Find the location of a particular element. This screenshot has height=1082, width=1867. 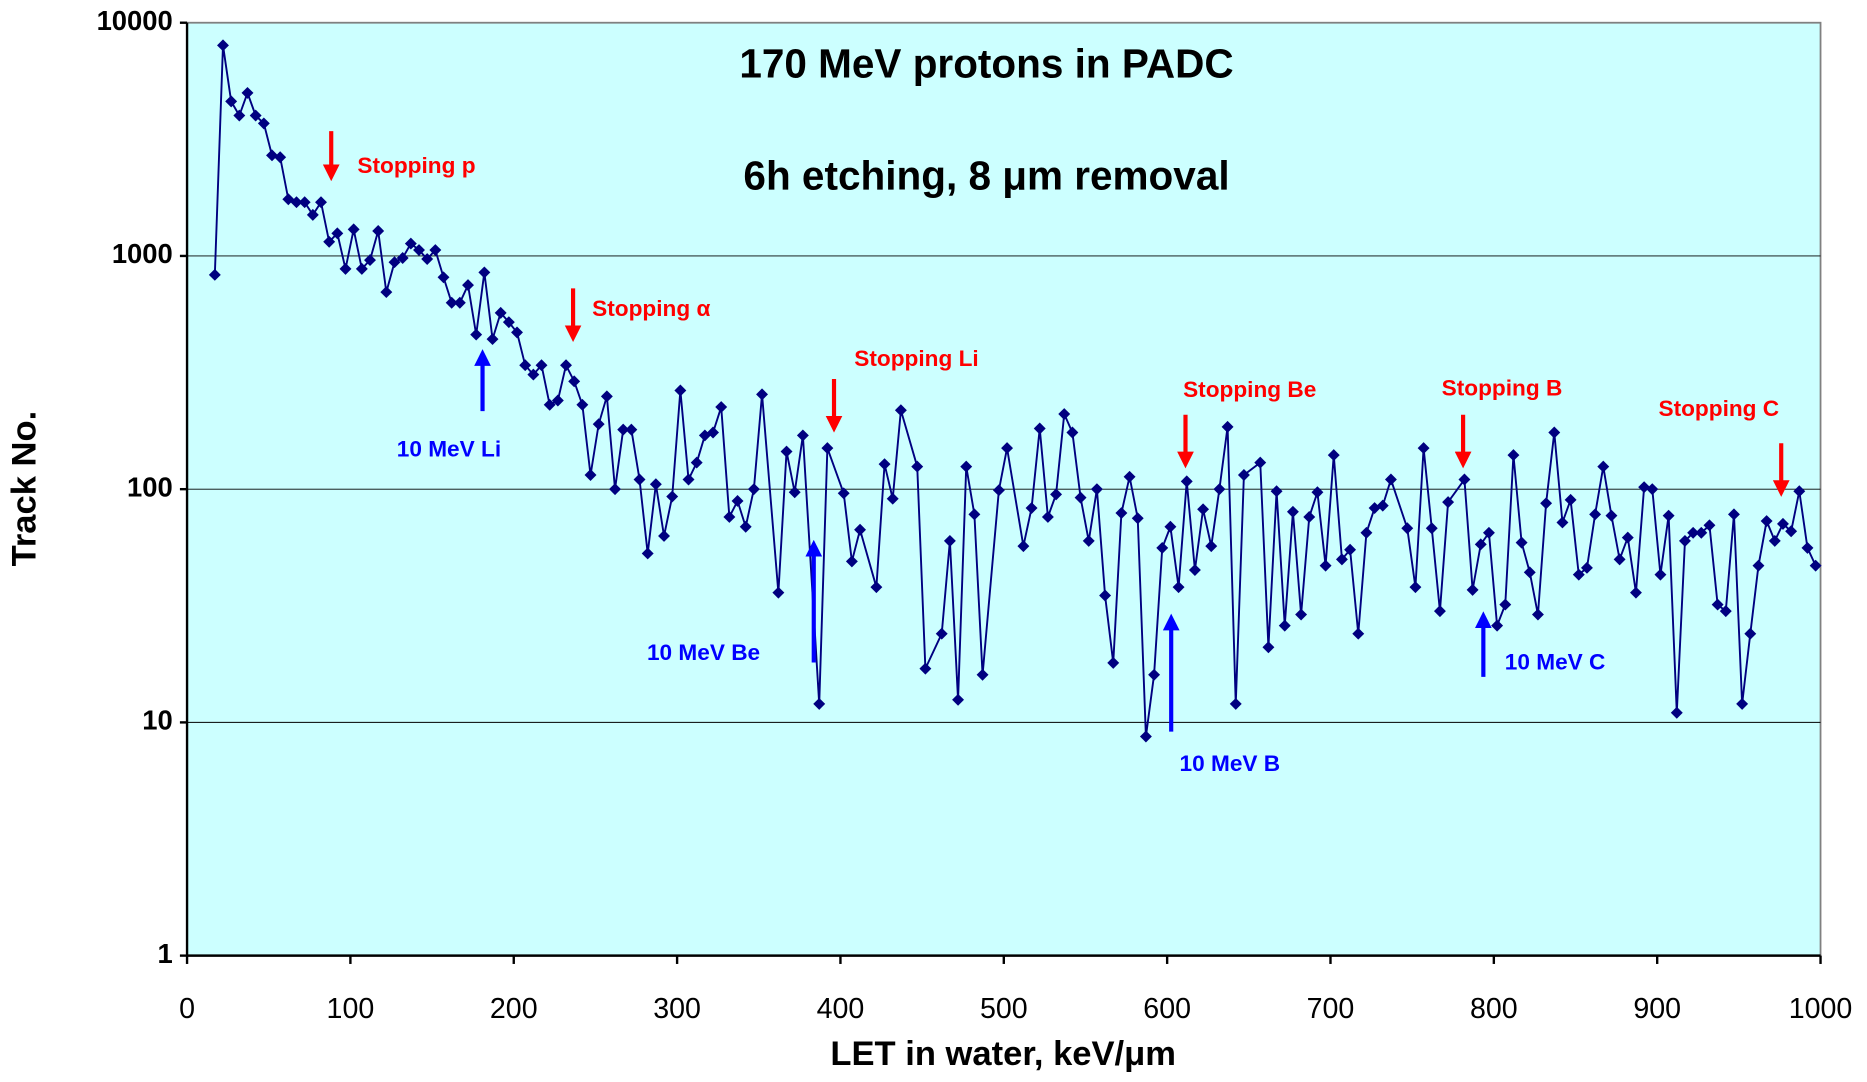

annotation-label: 10 MeV B is located at coordinates (1230, 763).